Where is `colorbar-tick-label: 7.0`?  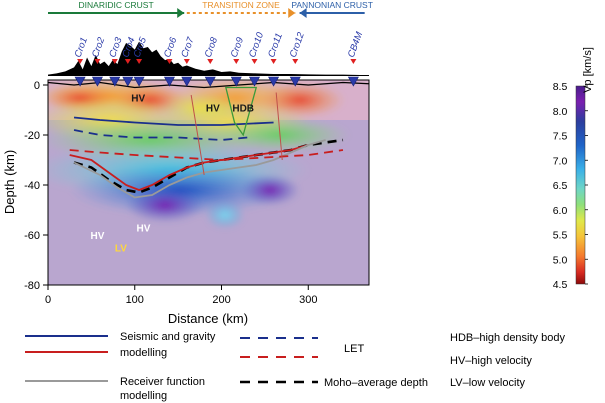 colorbar-tick-label: 7.0 is located at coordinates (560, 161).